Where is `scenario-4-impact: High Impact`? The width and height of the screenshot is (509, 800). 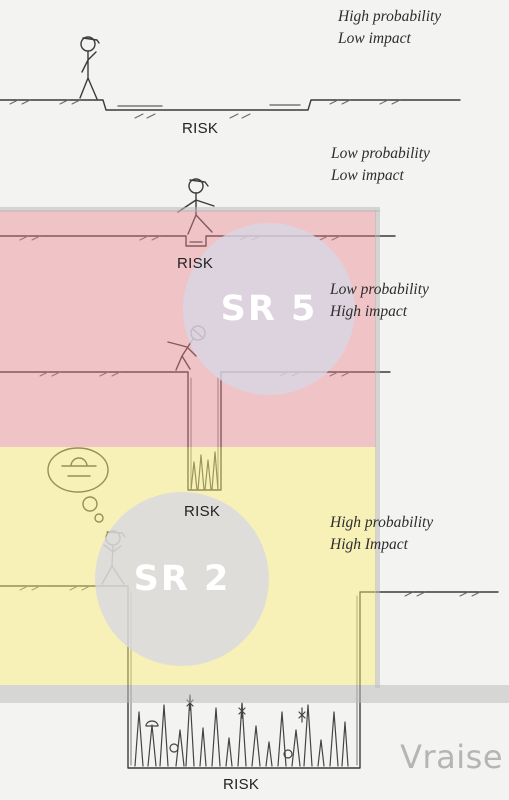 scenario-4-impact: High Impact is located at coordinates (369, 544).